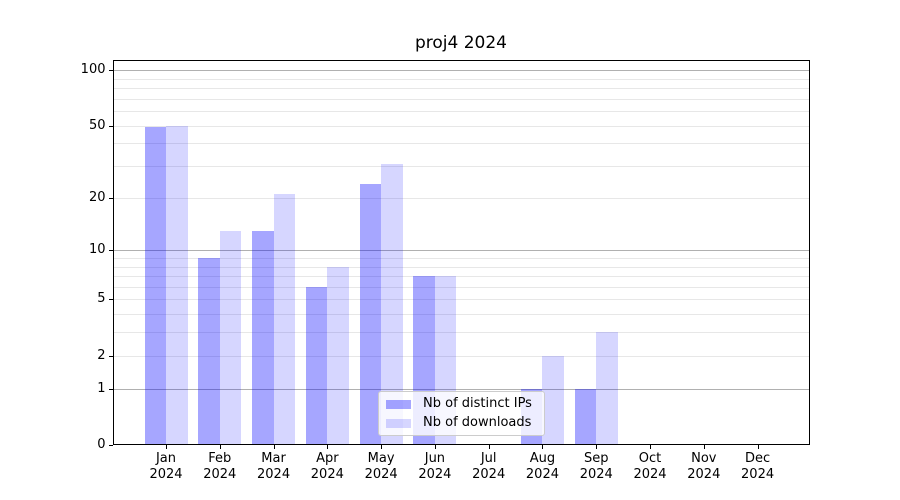 The image size is (900, 500). Describe the element at coordinates (704, 447) in the screenshot. I see `x-tick-nov` at that location.